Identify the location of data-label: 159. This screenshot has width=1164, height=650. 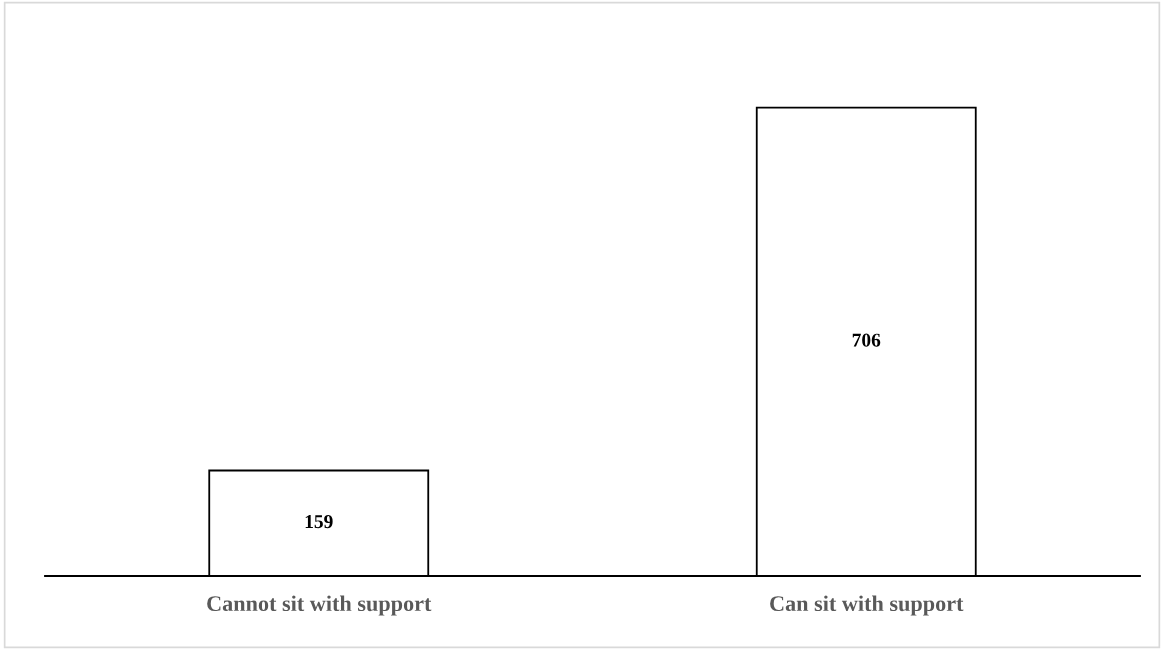
(319, 522).